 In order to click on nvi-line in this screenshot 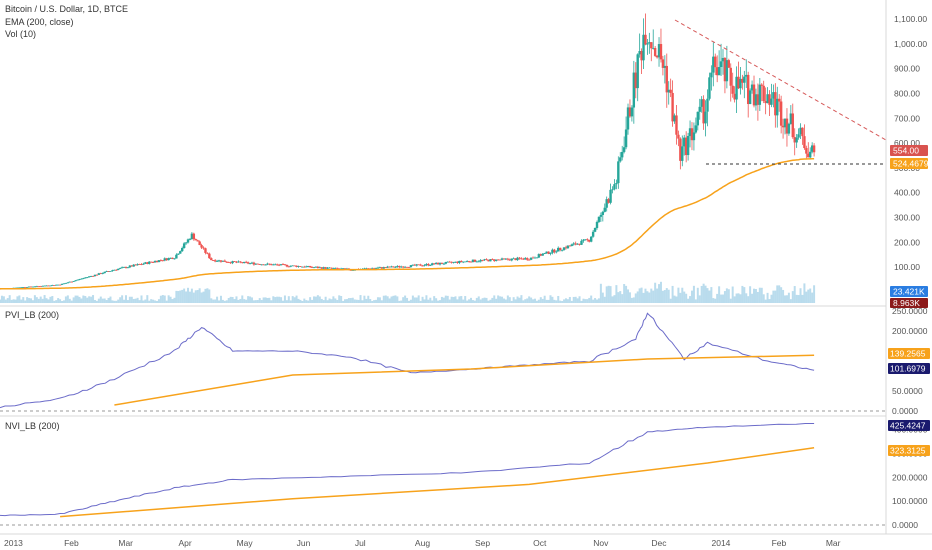, I will do `click(407, 470)`.